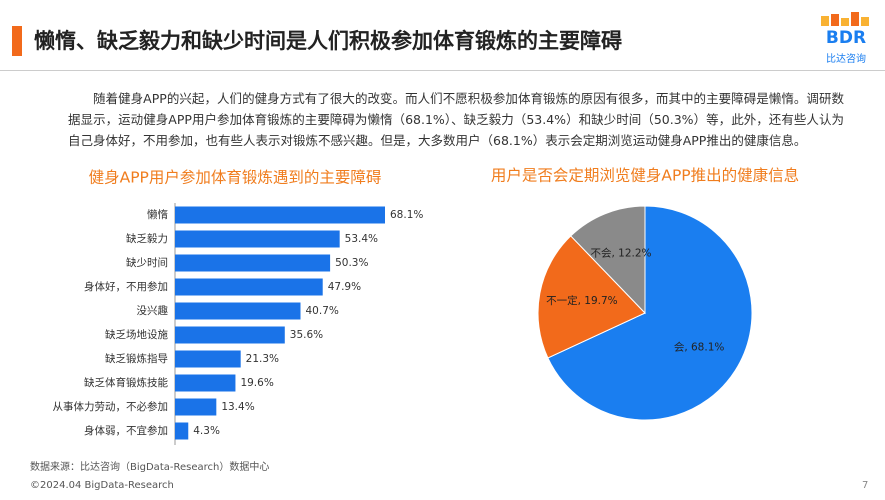 The height and width of the screenshot is (500, 885). Describe the element at coordinates (306, 335) in the screenshot. I see `value-label: 35.6%` at that location.